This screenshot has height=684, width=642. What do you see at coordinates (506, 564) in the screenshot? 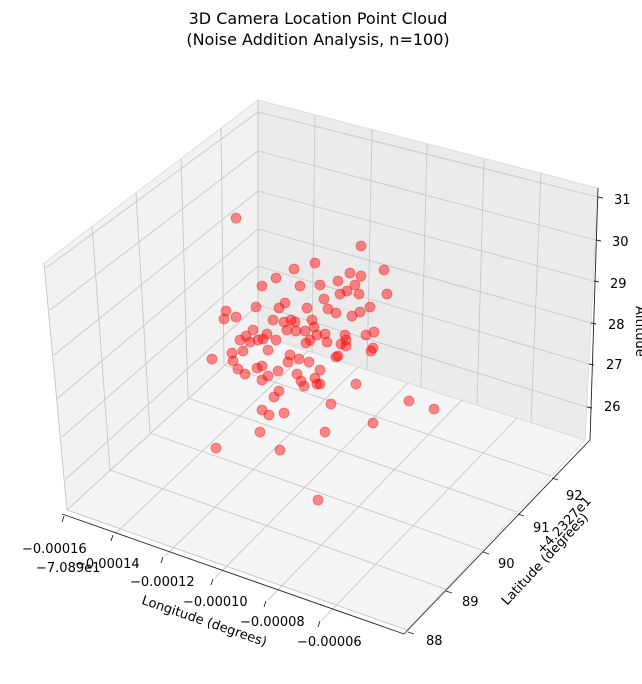
I see `y-tick-label-3: 90` at bounding box center [506, 564].